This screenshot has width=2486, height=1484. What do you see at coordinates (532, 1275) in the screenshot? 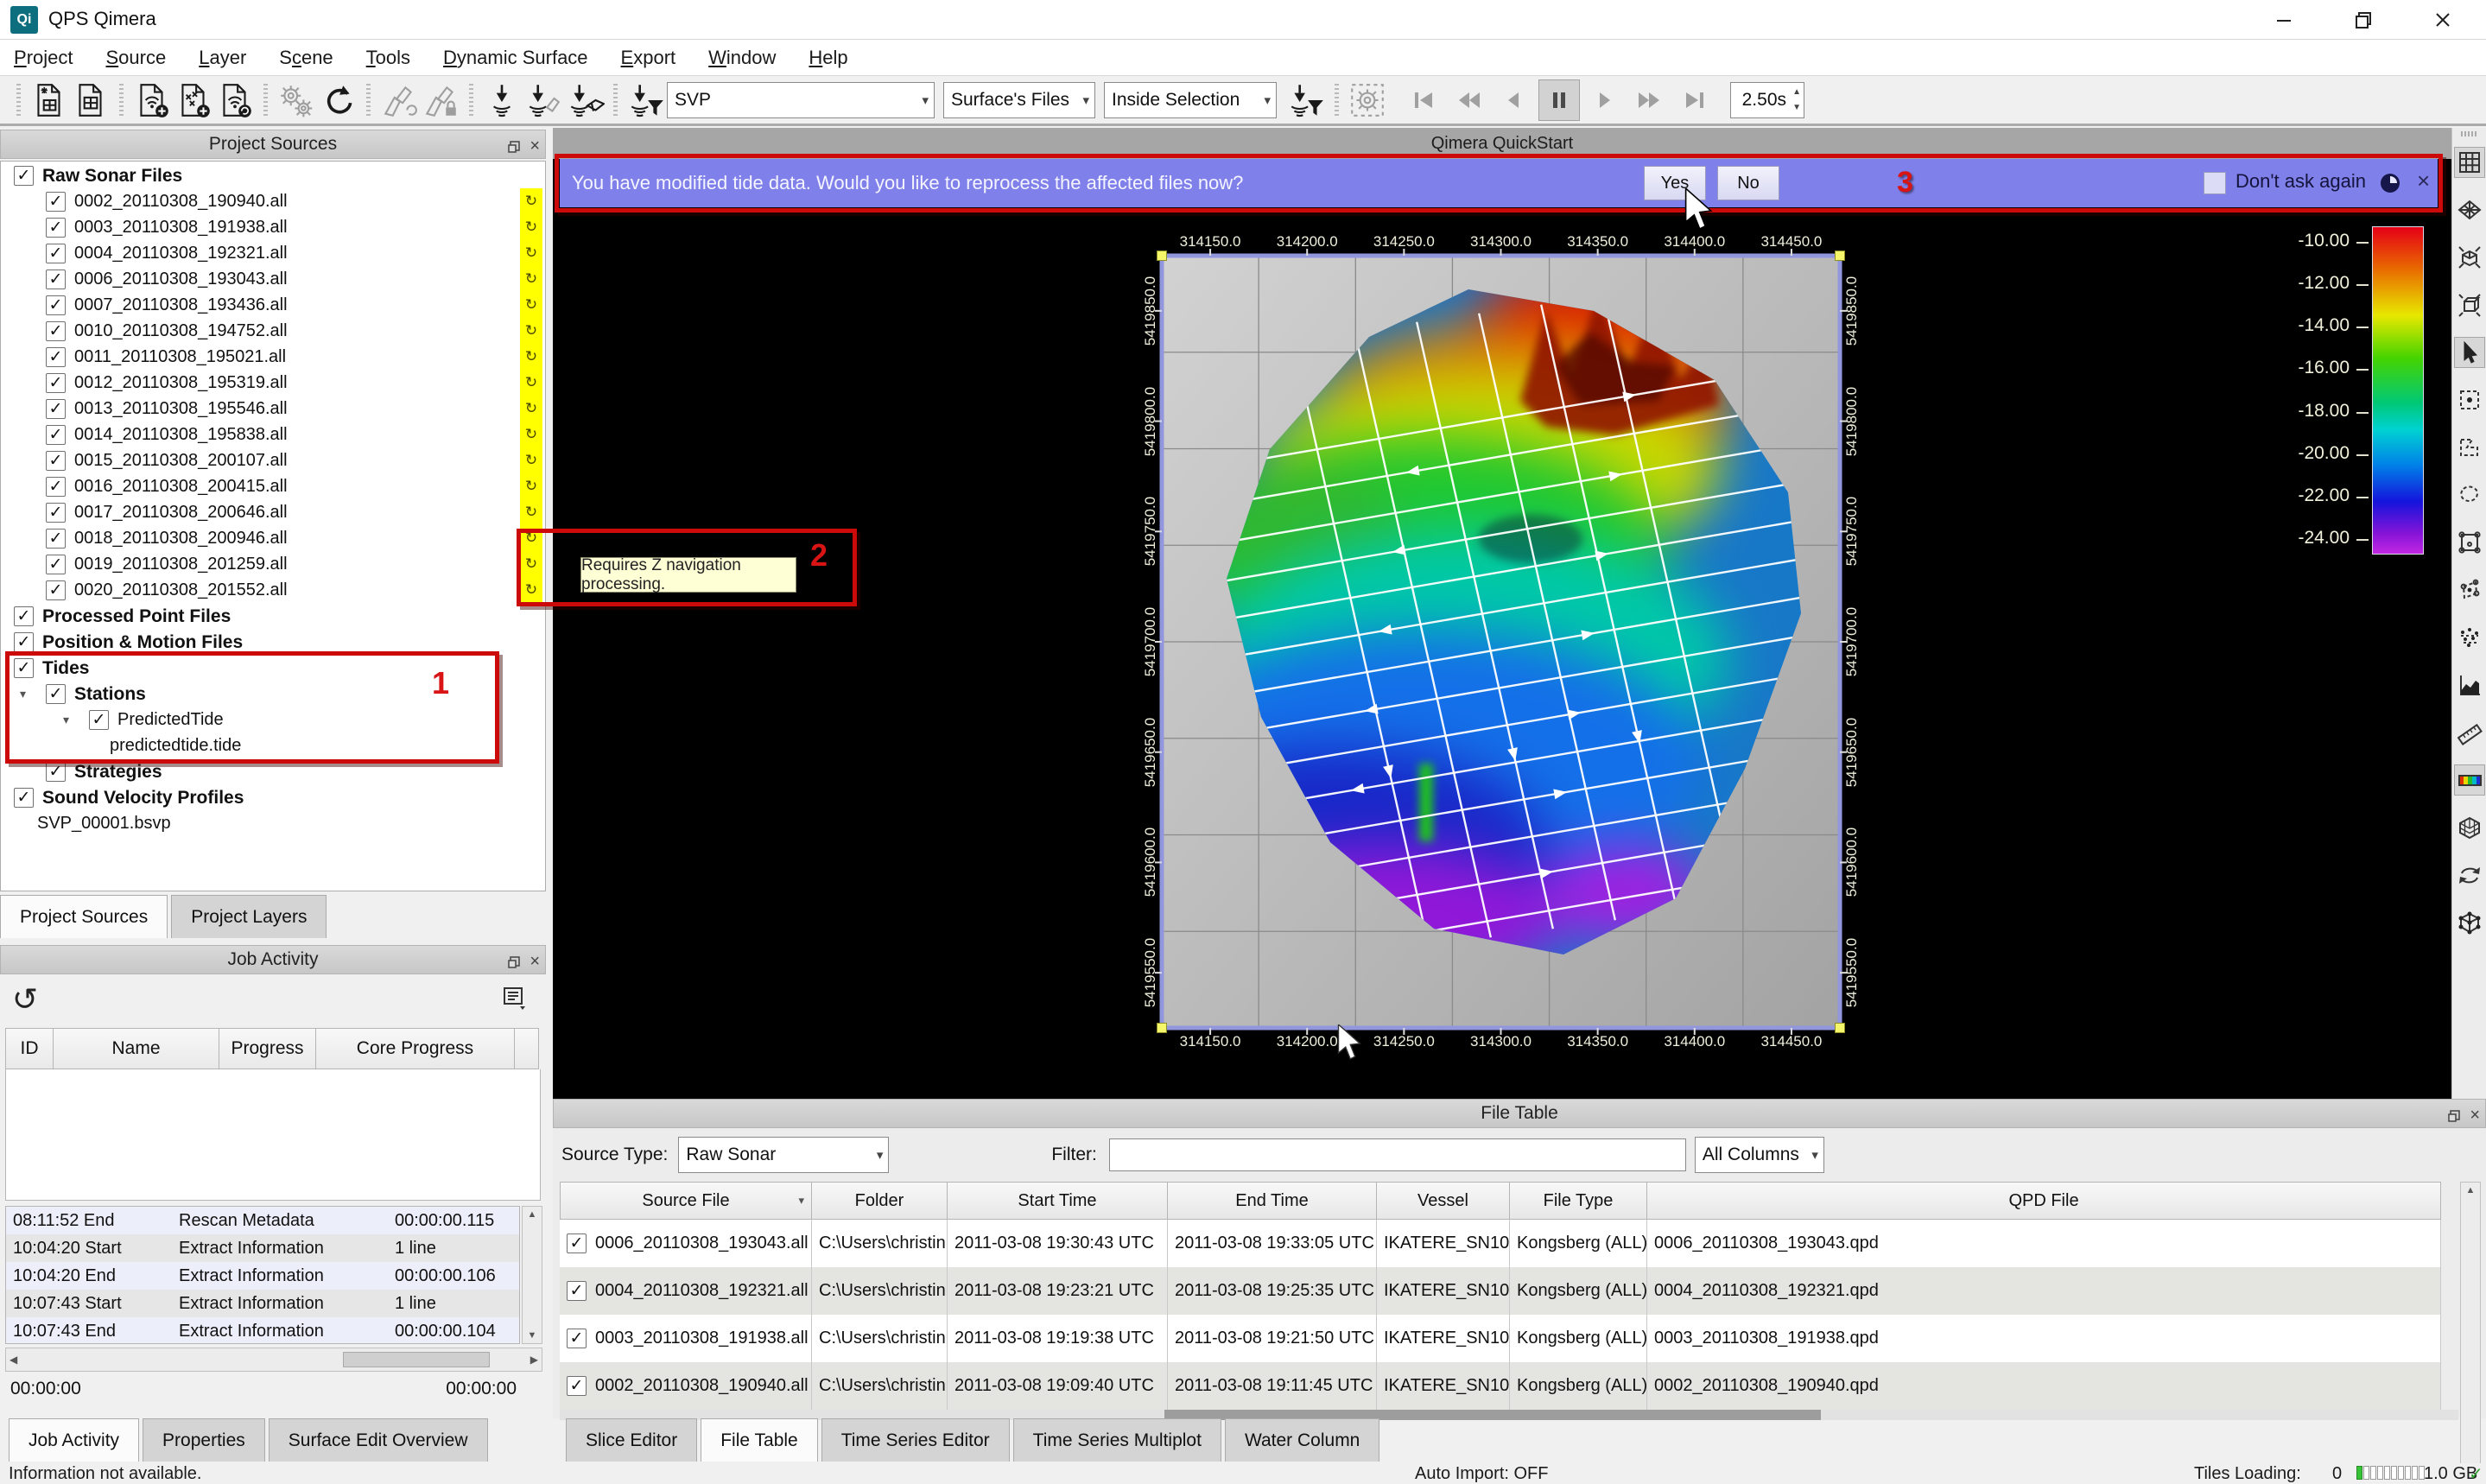
I see `job-log-vscrollbar: ▲ ▼` at bounding box center [532, 1275].